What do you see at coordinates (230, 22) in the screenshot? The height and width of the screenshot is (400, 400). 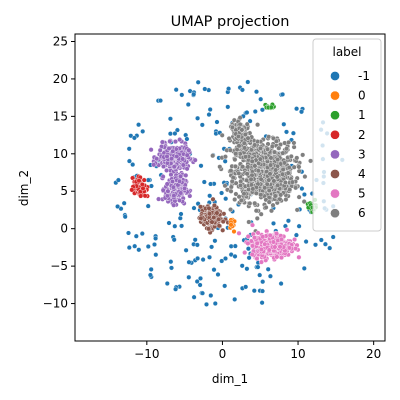 I see `chart-title: UMAP projection` at bounding box center [230, 22].